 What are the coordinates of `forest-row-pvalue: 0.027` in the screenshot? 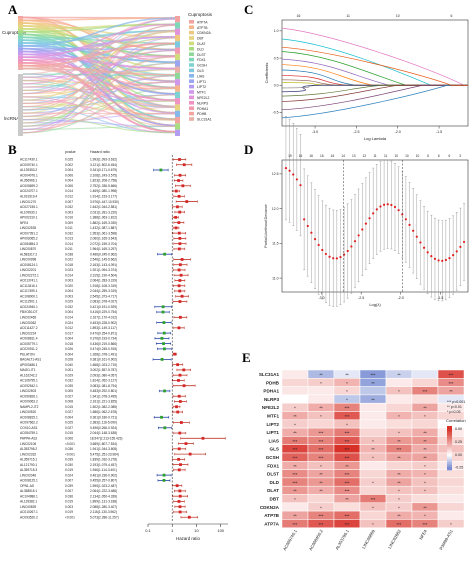 It's located at (69, 396).